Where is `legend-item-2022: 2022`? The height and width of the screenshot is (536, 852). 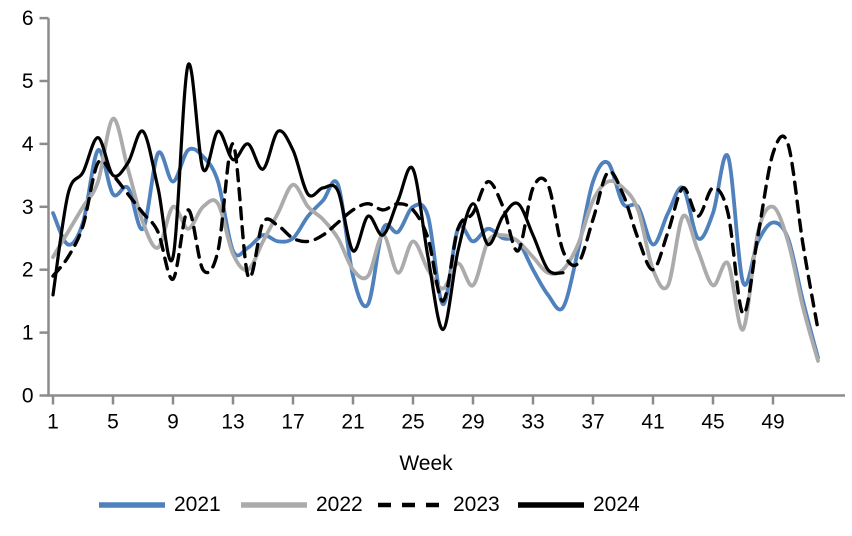 legend-item-2022: 2022 is located at coordinates (301, 505).